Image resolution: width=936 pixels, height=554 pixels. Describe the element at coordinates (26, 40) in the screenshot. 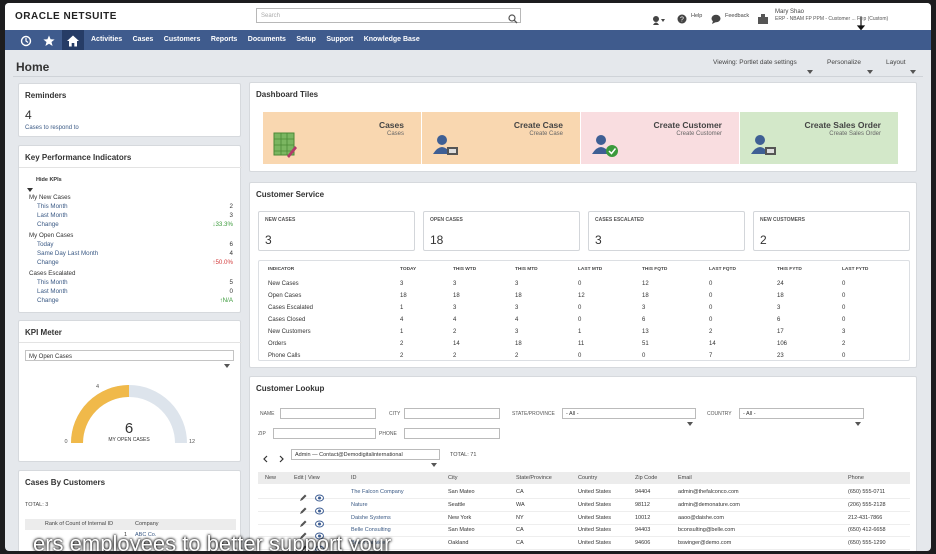

I see `recent-icon` at that location.